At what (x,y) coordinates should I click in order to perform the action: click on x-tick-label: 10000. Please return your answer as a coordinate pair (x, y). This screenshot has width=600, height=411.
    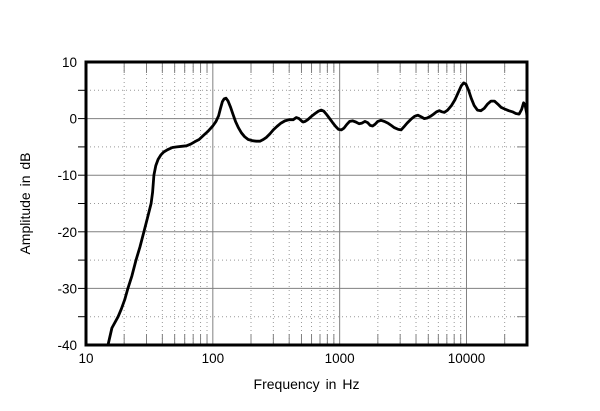
    Looking at the image, I should click on (467, 358).